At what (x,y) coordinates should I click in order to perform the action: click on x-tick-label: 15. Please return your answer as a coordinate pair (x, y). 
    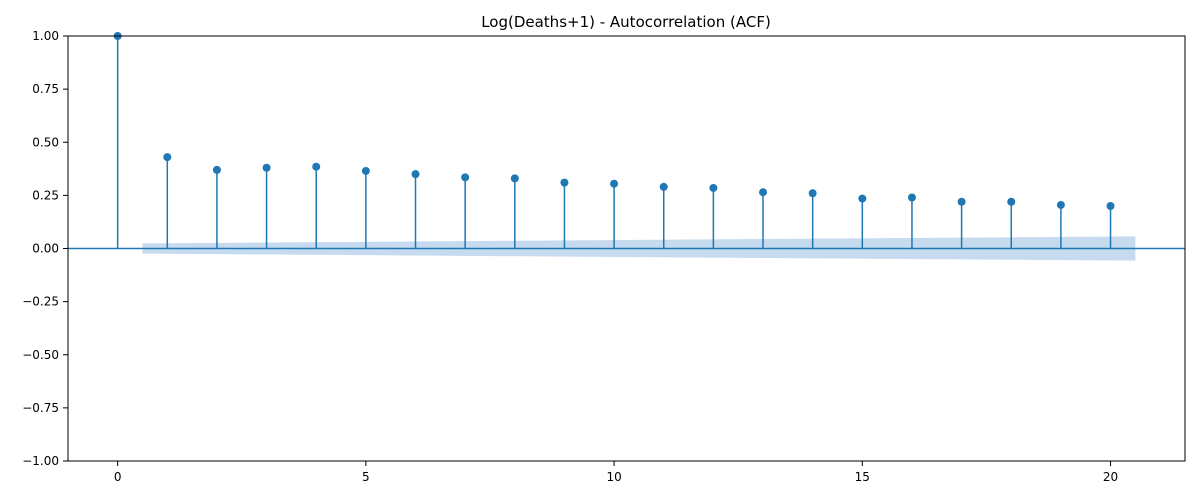
    Looking at the image, I should click on (862, 477).